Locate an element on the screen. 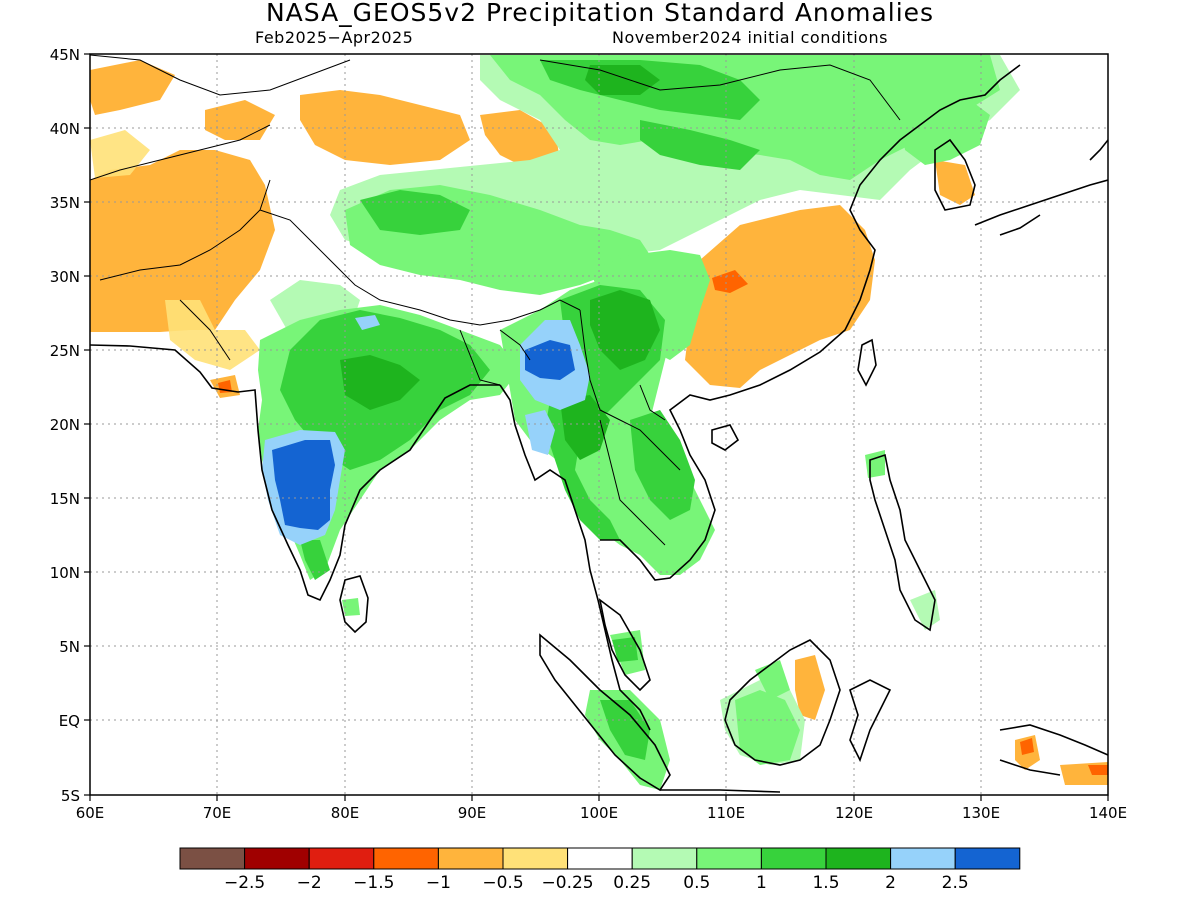 The width and height of the screenshot is (1200, 900). colorbar-label: −0.5 is located at coordinates (502, 883).